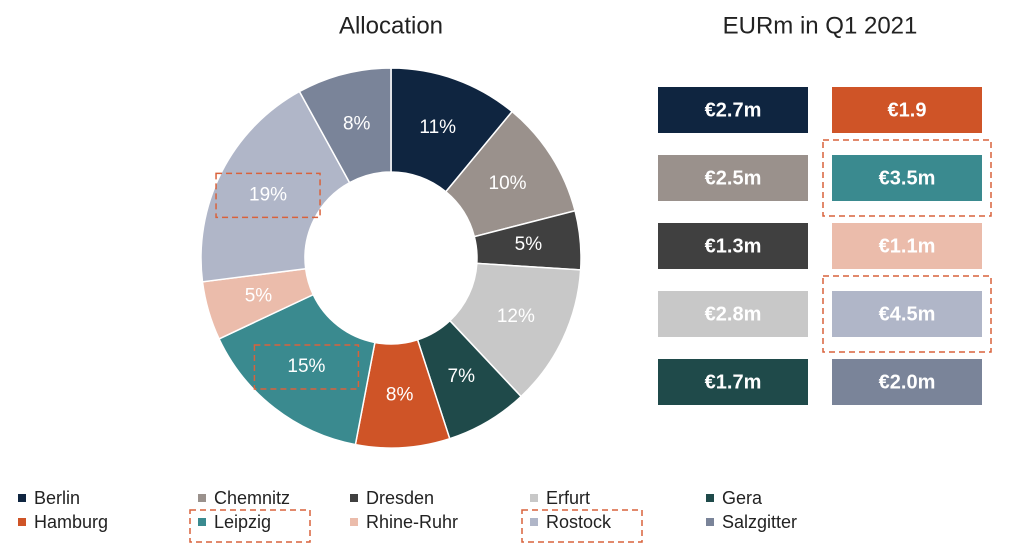 The height and width of the screenshot is (545, 1011). Describe the element at coordinates (579, 522) in the screenshot. I see `legend-label: Rostock` at that location.